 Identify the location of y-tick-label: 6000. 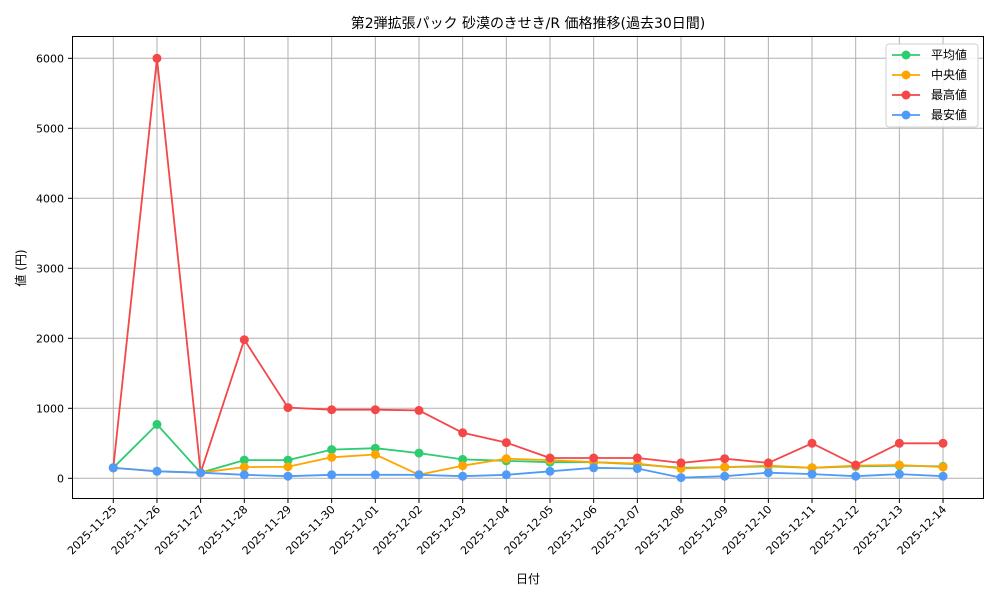
(50, 58).